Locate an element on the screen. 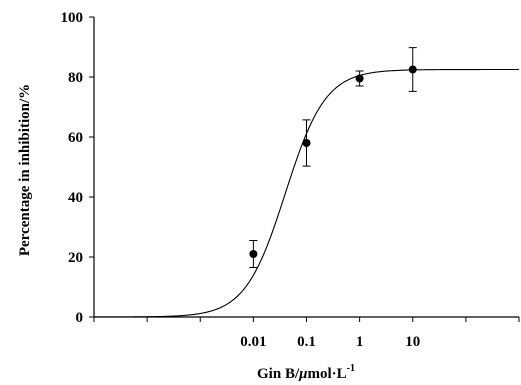 The height and width of the screenshot is (385, 521). x-axis-title: Gin B/μmol·L-1 is located at coordinates (306, 372).